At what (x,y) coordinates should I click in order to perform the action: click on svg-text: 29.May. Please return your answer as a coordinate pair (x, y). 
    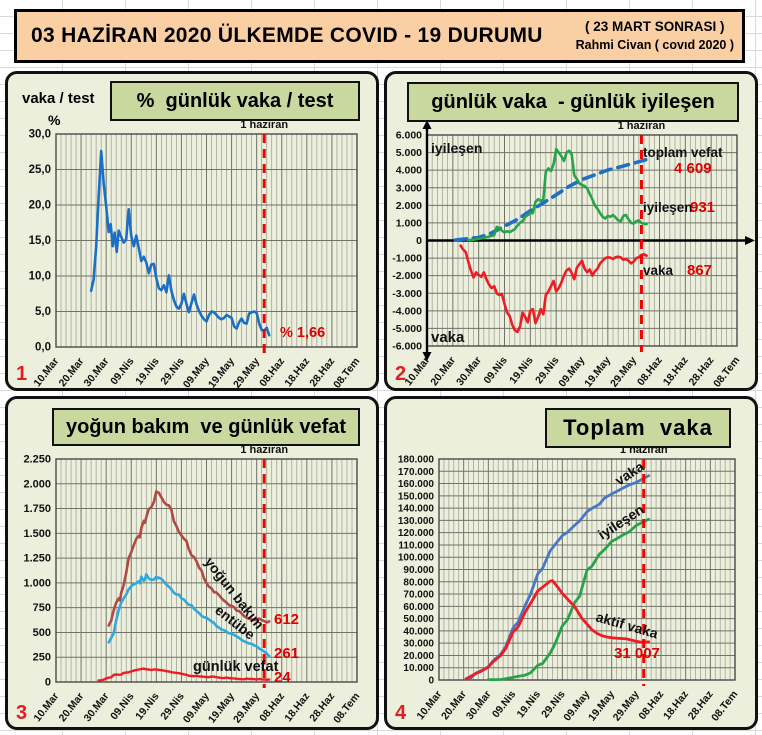
    Looking at the image, I should click on (626, 705).